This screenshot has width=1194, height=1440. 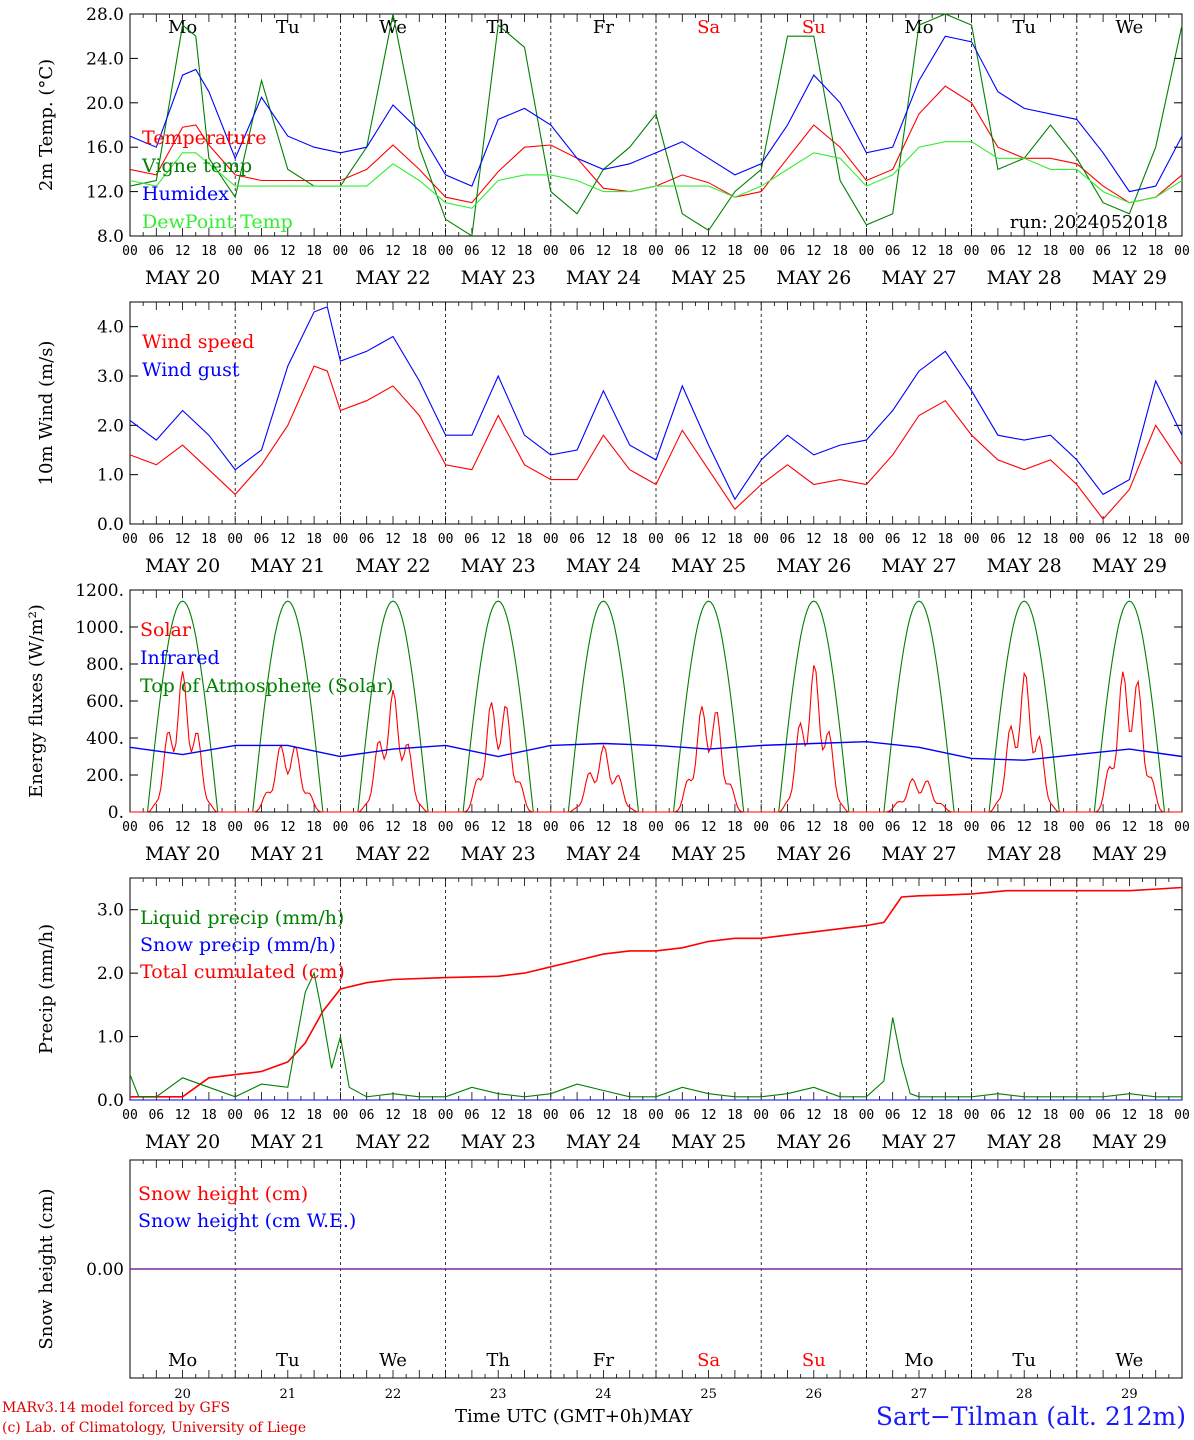 What do you see at coordinates (110, 237) in the screenshot?
I see `y-tick-label: 8.0` at bounding box center [110, 237].